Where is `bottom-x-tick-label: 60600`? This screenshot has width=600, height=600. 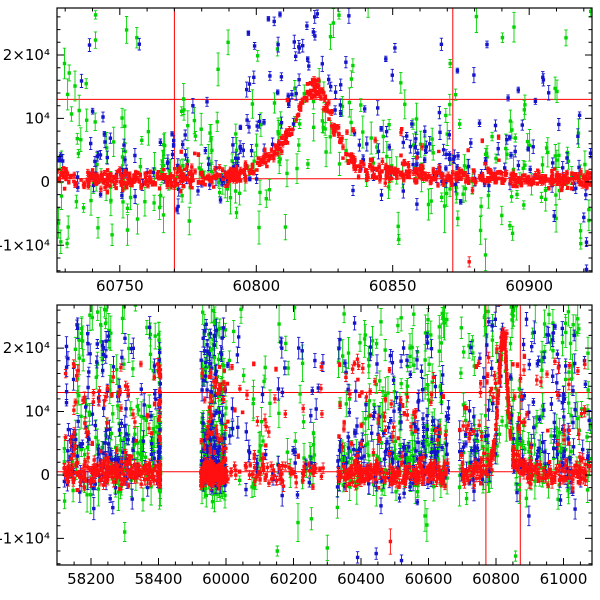
bottom-x-tick-label: 60600 is located at coordinates (429, 579).